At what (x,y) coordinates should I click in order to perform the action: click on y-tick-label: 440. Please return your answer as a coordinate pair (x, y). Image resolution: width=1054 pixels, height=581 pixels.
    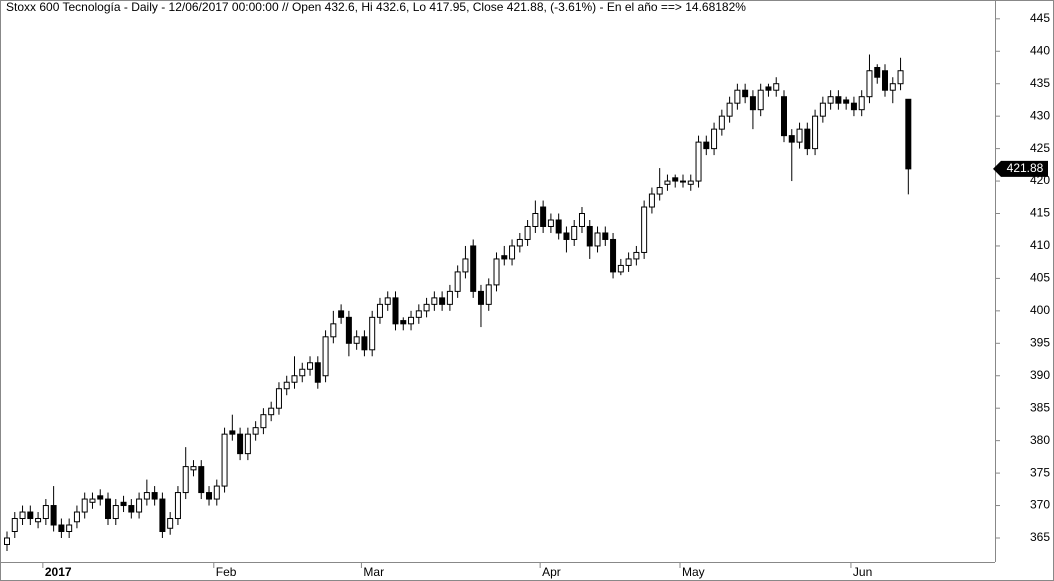
    Looking at the image, I should click on (1040, 50).